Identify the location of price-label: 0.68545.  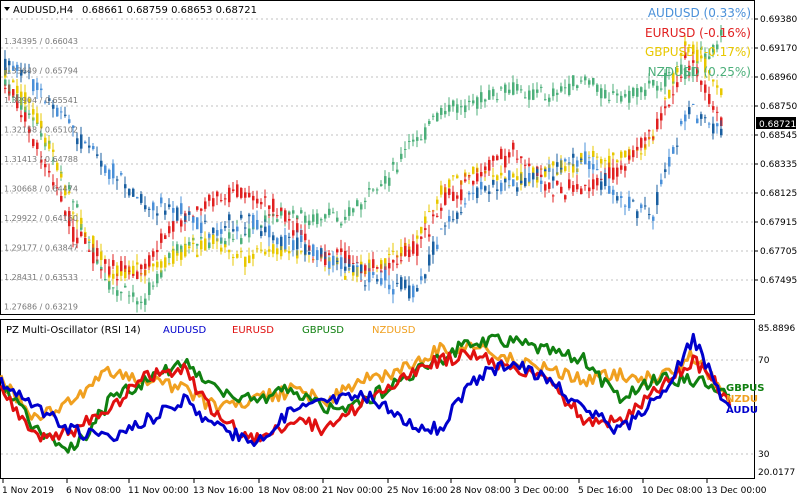
(778, 136).